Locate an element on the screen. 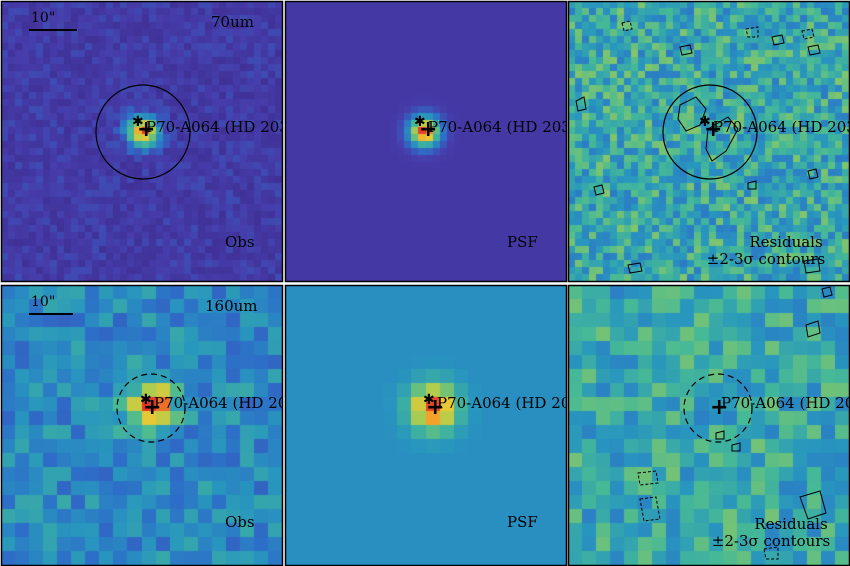  band-label: 70um is located at coordinates (232, 22).